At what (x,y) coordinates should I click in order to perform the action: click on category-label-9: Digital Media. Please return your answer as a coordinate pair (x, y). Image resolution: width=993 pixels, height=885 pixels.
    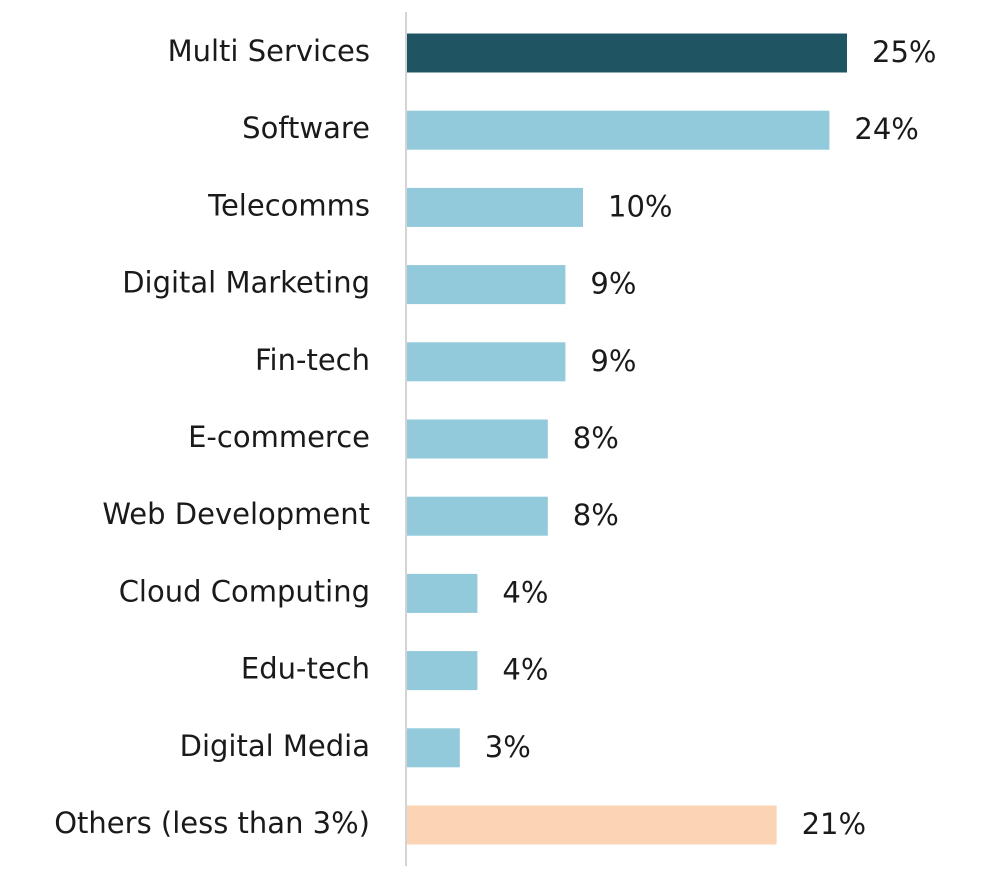
    Looking at the image, I should click on (275, 746).